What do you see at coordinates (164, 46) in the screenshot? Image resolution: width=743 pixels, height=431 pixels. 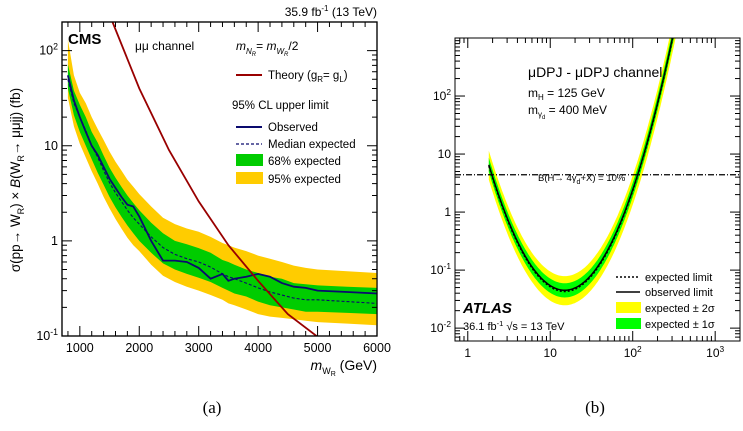 I see `cms-channel: μμ channel` at bounding box center [164, 46].